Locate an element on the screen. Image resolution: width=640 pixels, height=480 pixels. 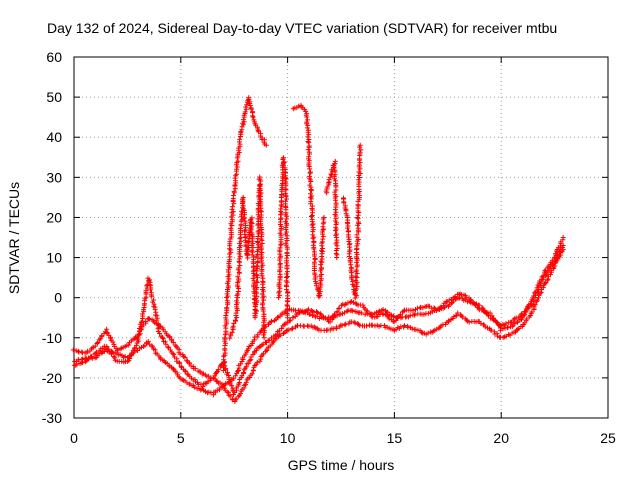
y-tick-label: -20 is located at coordinates (52, 378).